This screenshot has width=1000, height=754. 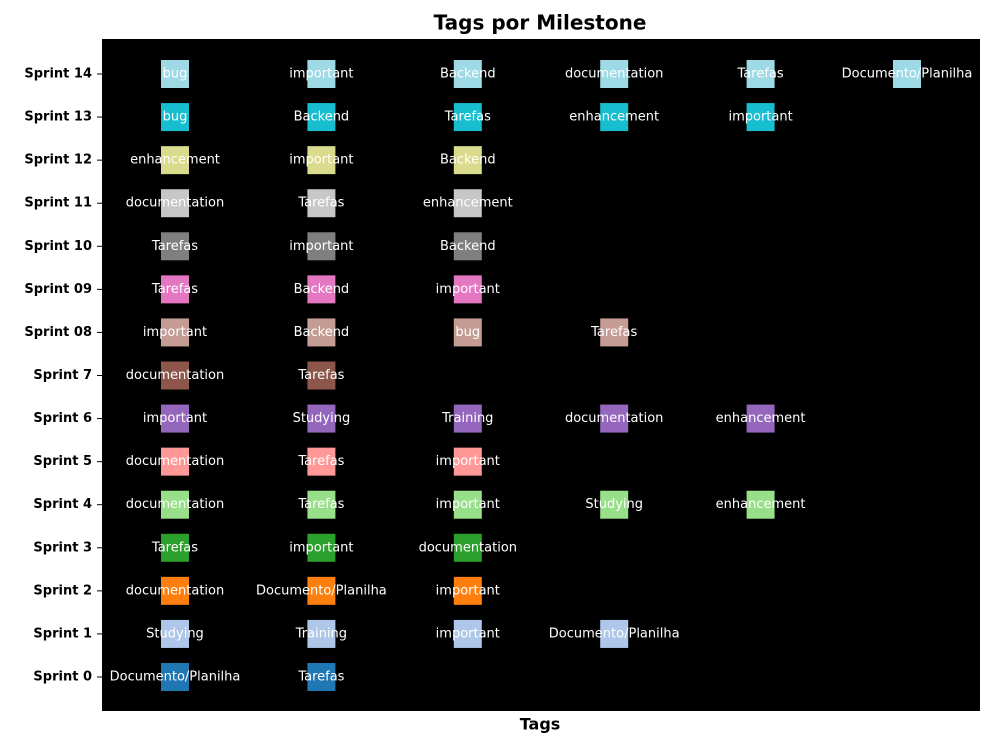 What do you see at coordinates (58, 160) in the screenshot?
I see `y-tick-label: Sprint 12` at bounding box center [58, 160].